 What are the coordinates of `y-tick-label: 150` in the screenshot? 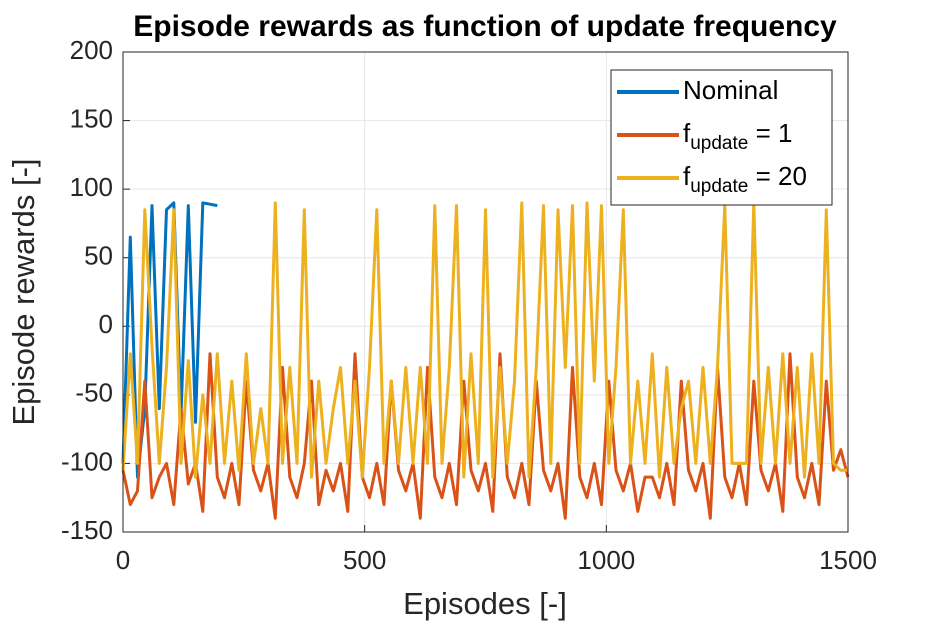 It's located at (91, 118).